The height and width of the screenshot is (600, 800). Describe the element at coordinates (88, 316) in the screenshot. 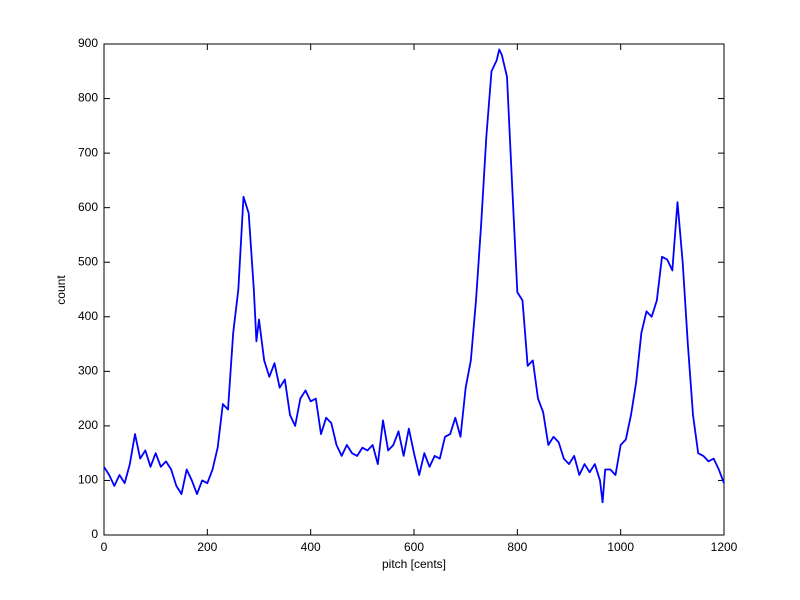

I see `y-tick-label: 400` at that location.